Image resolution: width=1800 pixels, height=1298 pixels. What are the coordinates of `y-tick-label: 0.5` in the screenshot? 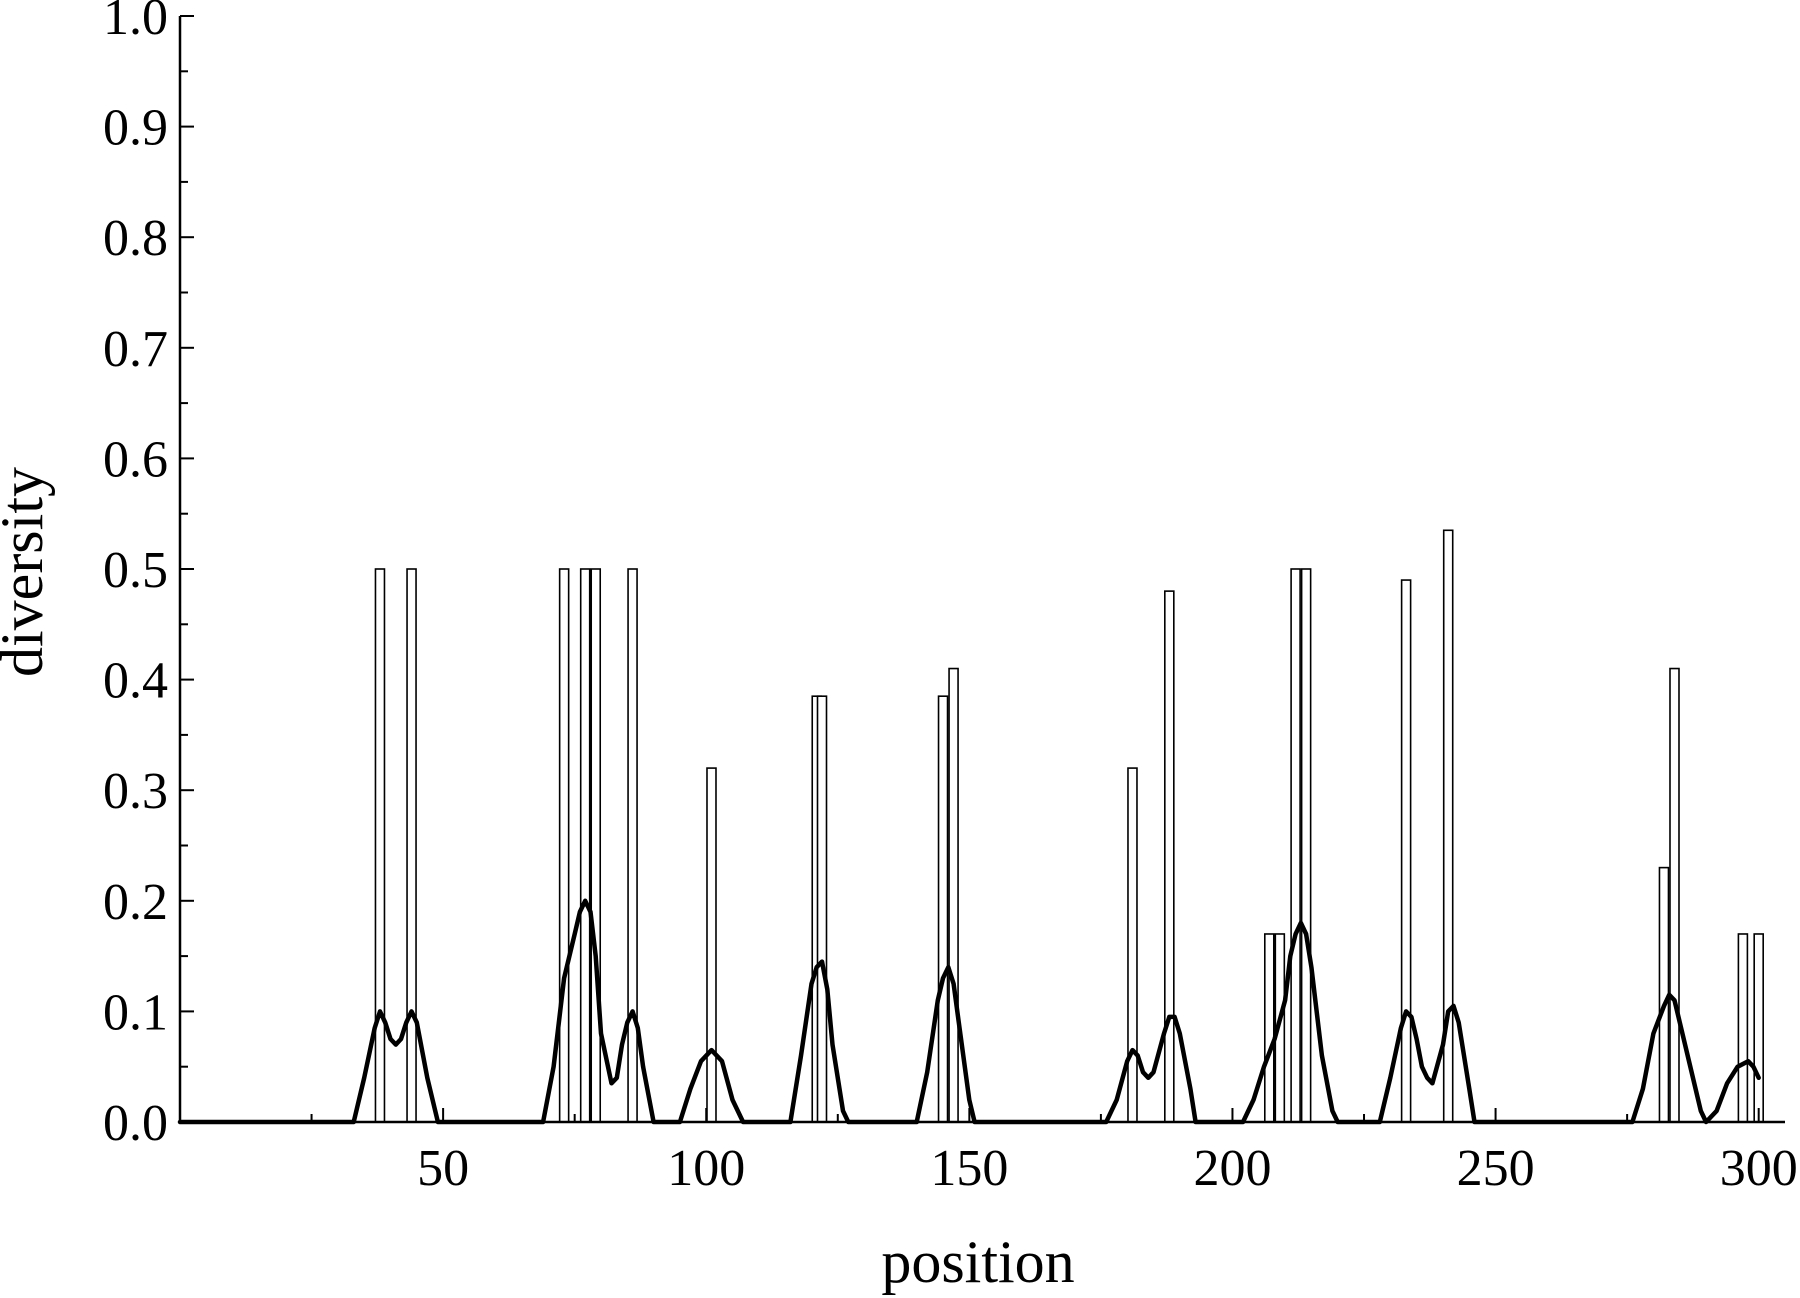 It's located at (135, 570).